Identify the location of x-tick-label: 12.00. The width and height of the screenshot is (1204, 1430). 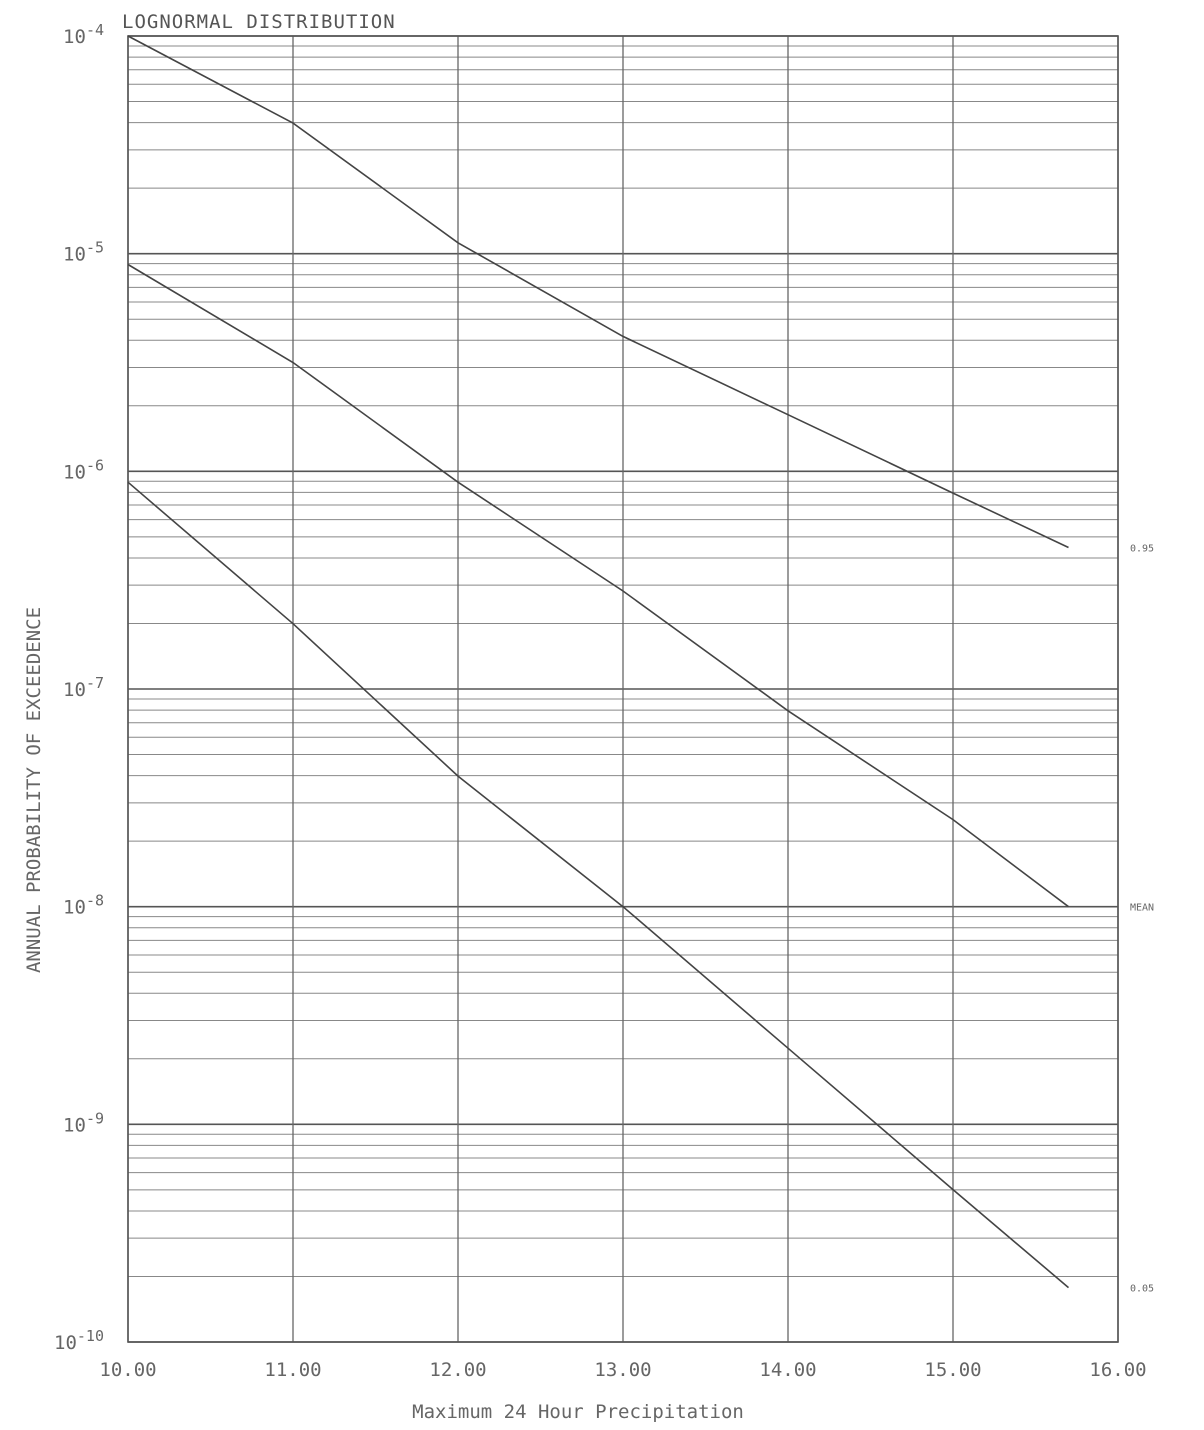
(457, 1370).